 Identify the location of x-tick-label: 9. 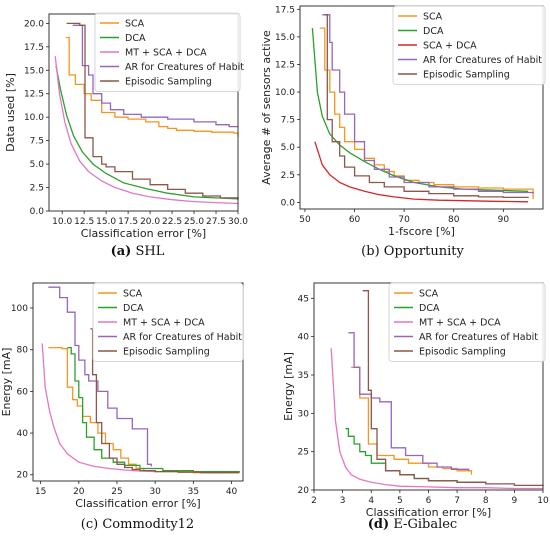
(515, 501).